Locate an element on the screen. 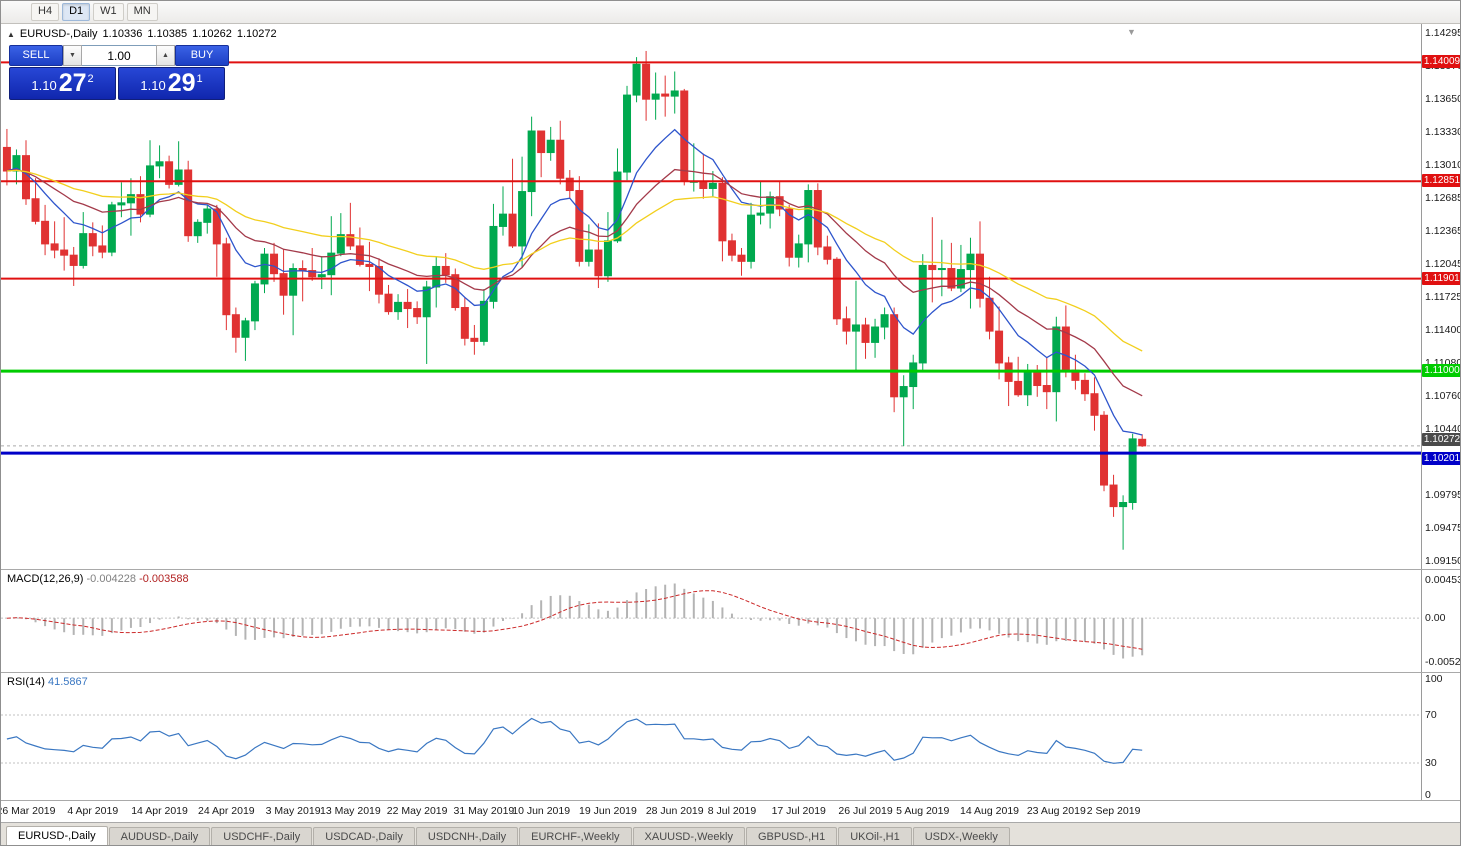  macd-canvas is located at coordinates (711, 621).